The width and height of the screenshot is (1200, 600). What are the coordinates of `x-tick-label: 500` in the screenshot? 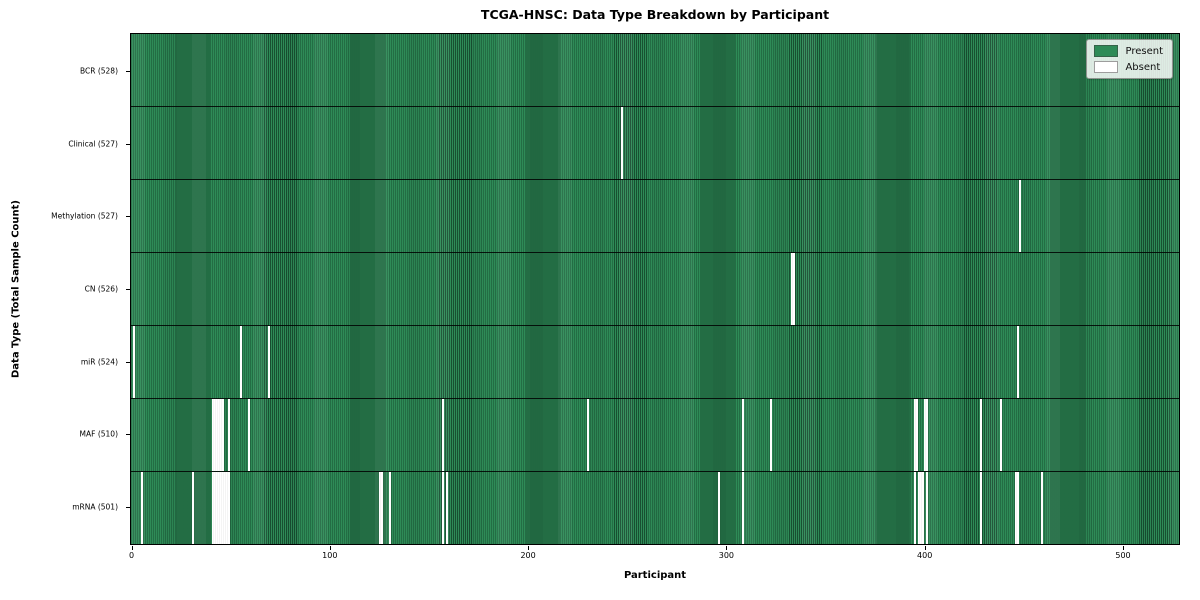 It's located at (1123, 555).